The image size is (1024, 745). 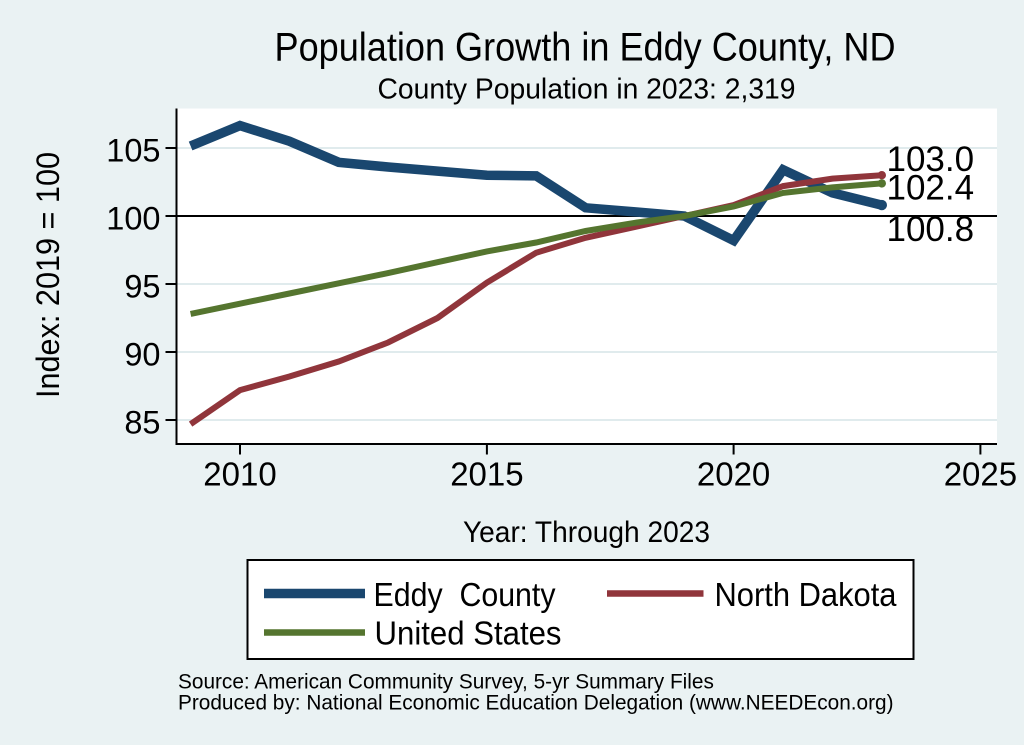 What do you see at coordinates (806, 594) in the screenshot?
I see `svg-text: North Dakota` at bounding box center [806, 594].